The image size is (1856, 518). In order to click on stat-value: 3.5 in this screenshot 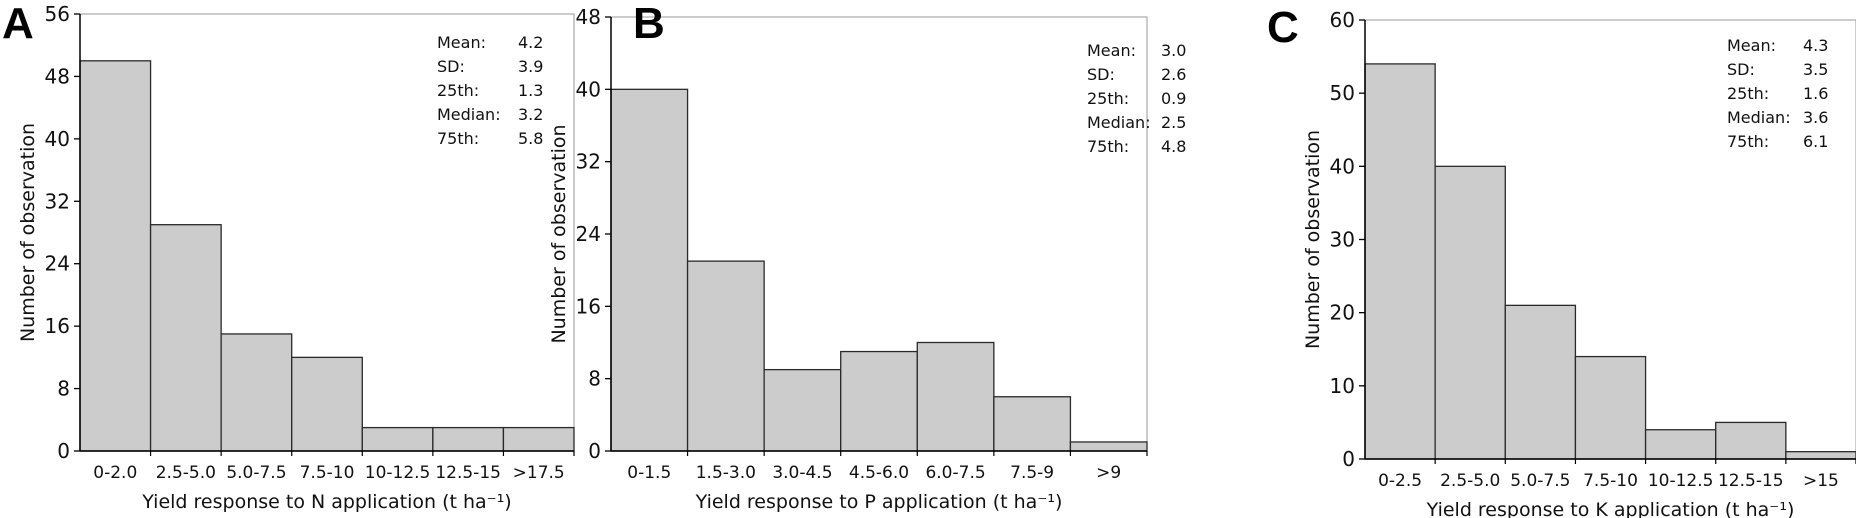, I will do `click(1815, 69)`.